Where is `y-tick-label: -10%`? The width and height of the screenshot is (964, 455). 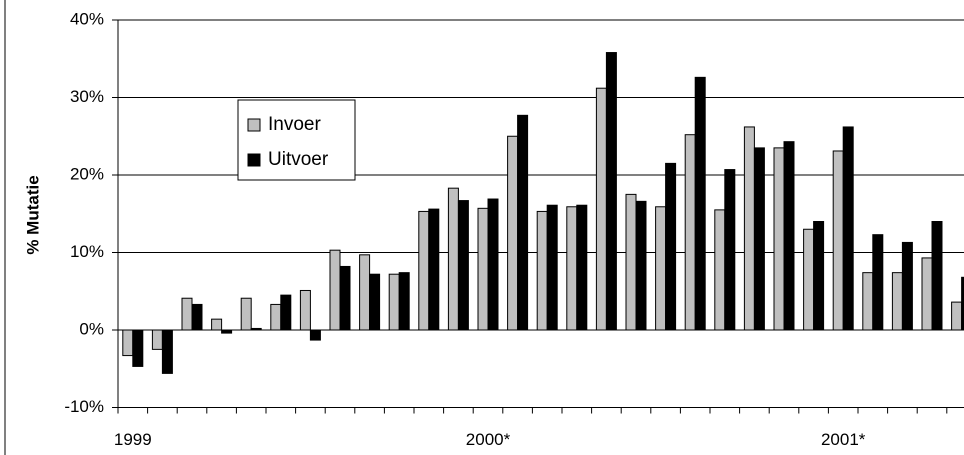
y-tick-label: -10% is located at coordinates (84, 406).